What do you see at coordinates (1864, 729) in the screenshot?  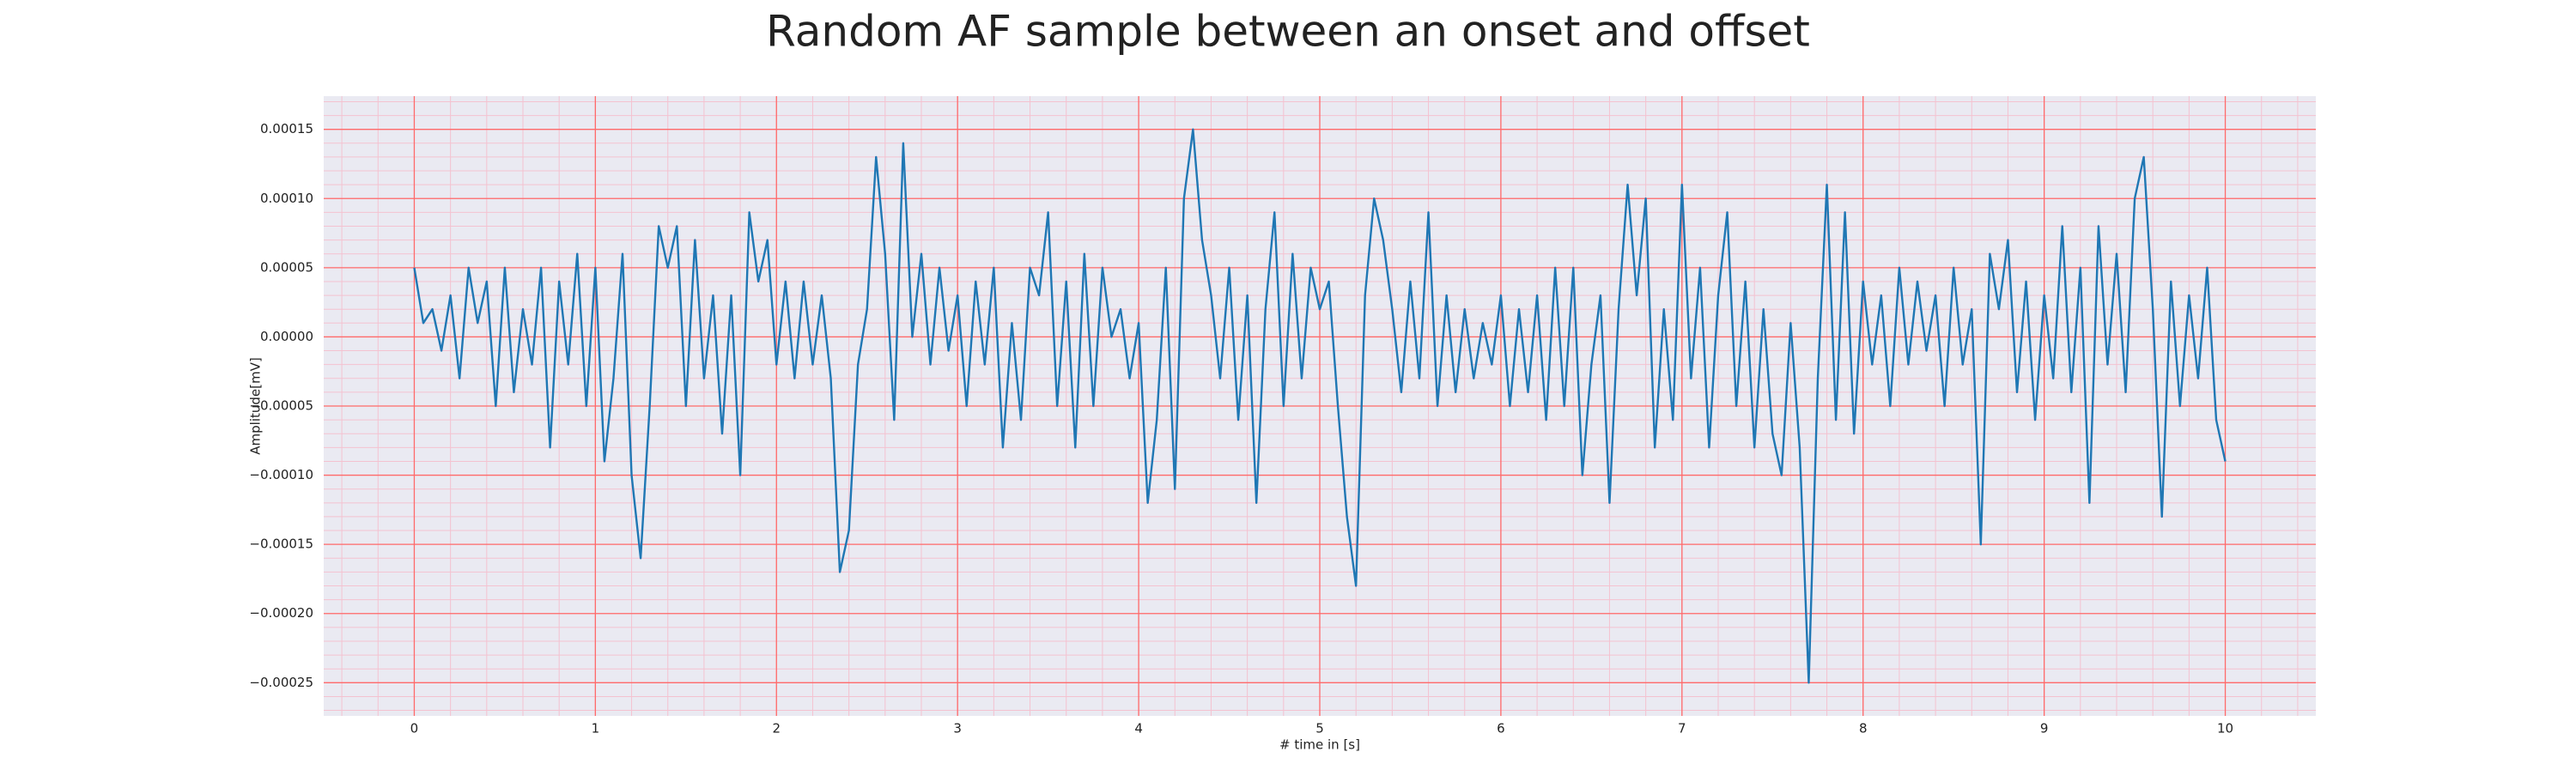 I see `x-tick-label: 8` at bounding box center [1864, 729].